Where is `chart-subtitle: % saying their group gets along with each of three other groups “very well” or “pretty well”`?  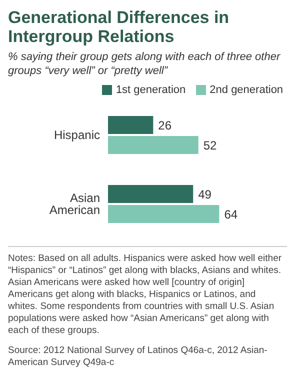
chart-subtitle: % saying their group gets along with each of three other groups “very well” or “pretty well” is located at coordinates (145, 64).